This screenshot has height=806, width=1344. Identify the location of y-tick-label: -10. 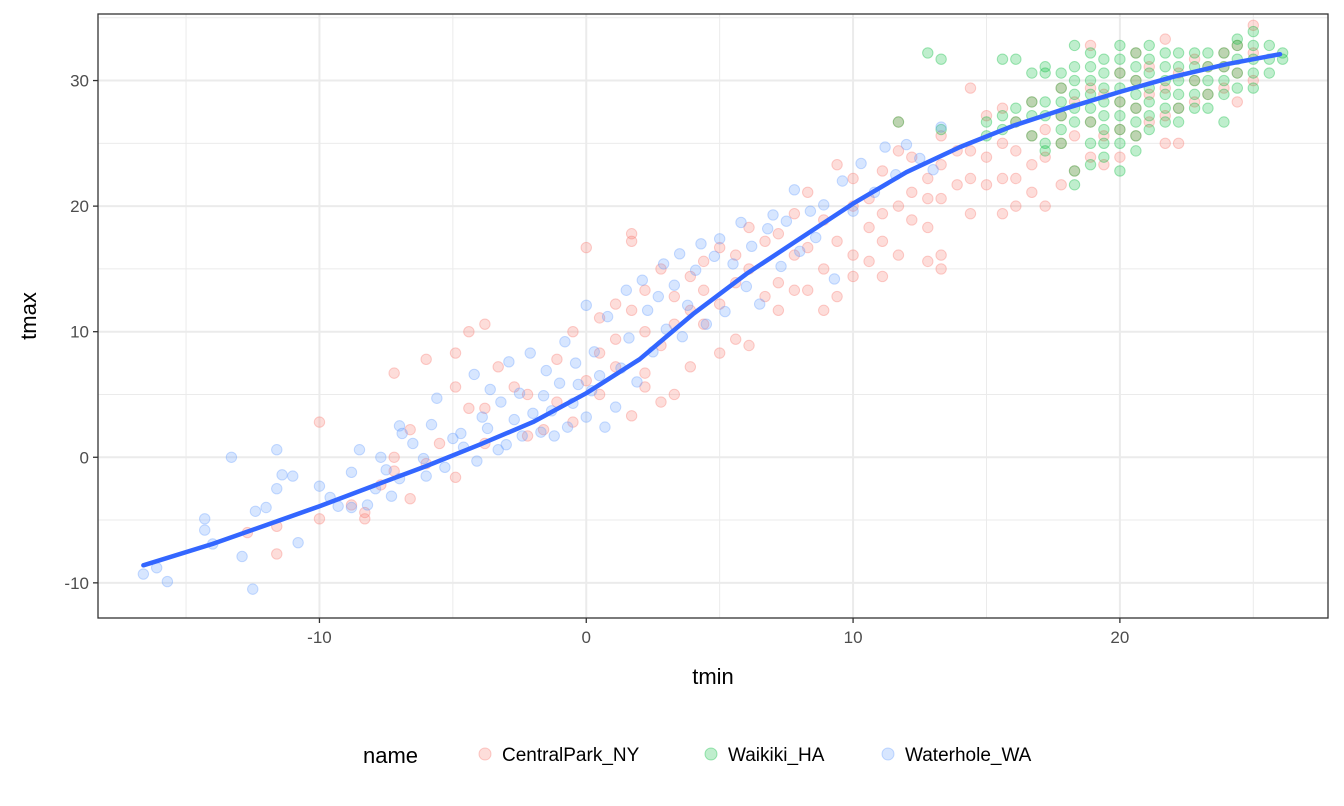
(76, 583).